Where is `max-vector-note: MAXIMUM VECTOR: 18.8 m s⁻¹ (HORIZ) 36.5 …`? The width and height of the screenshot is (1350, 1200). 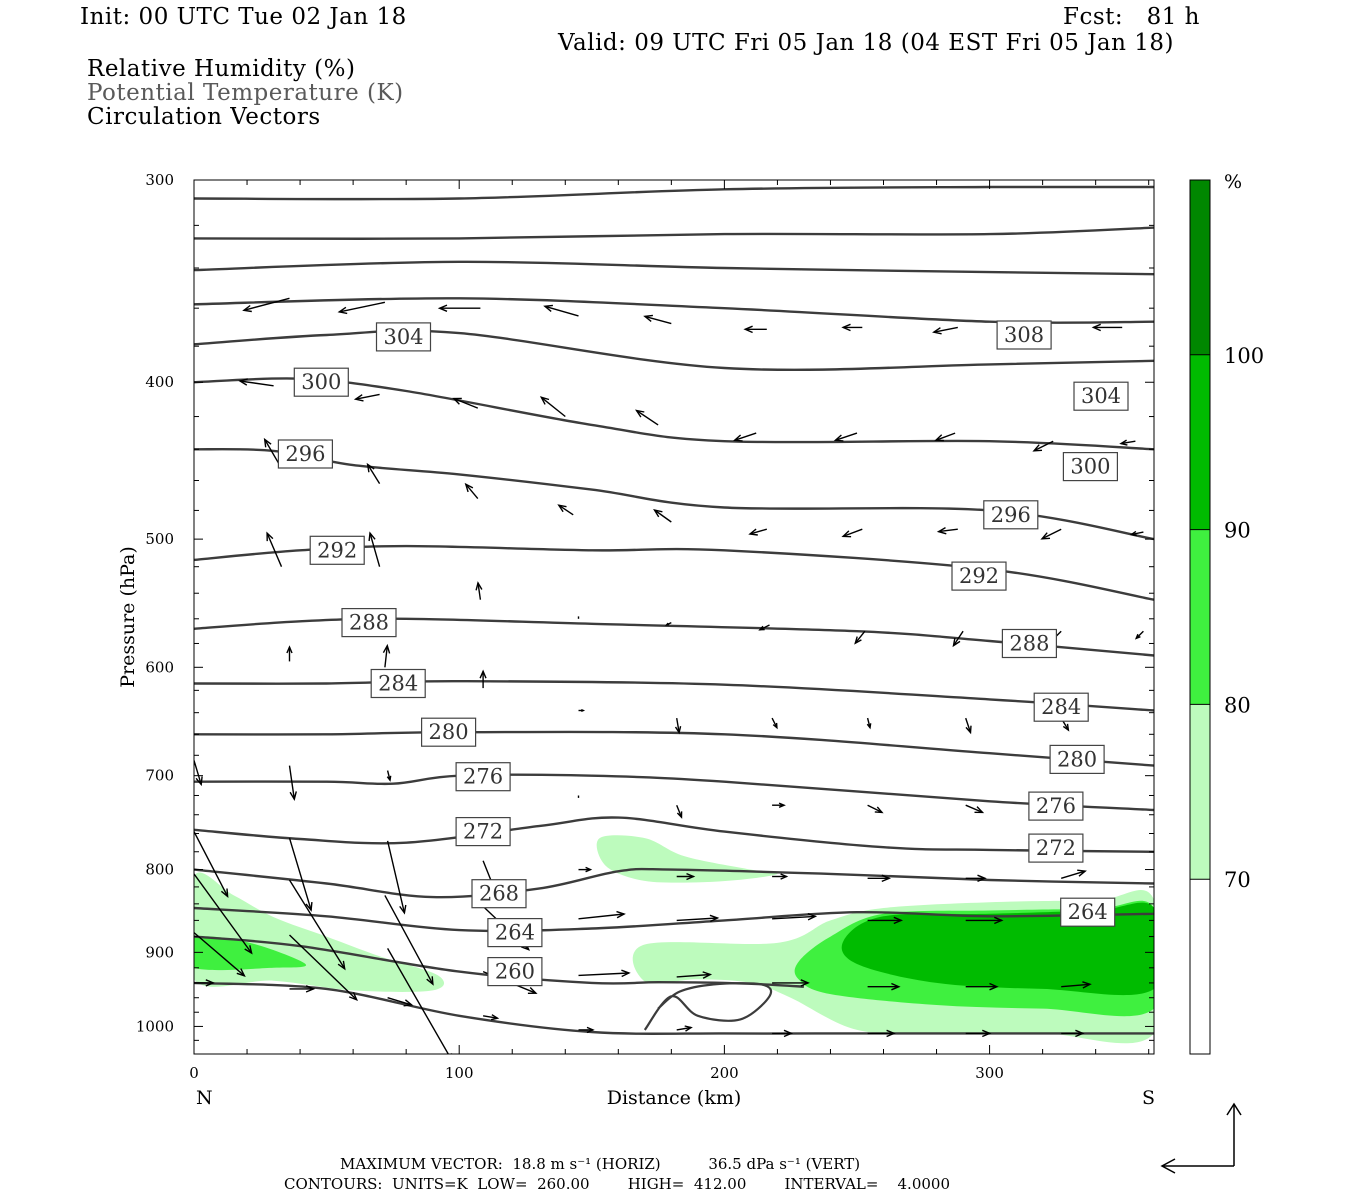 max-vector-note: MAXIMUM VECTOR: 18.8 m s⁻¹ (HORIZ) 36.5 … is located at coordinates (600, 1164).